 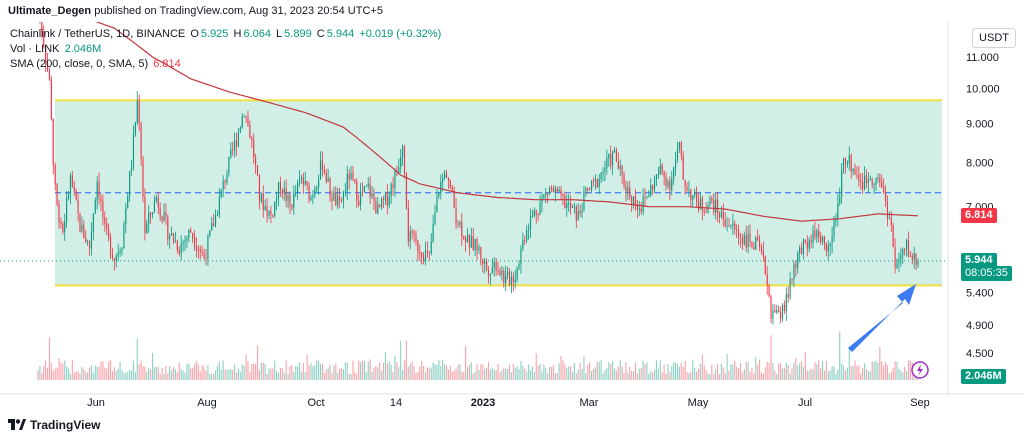 What do you see at coordinates (98, 34) in the screenshot?
I see `legend-symbol: Chainlink / TetherUS, 1D, BINANCE` at bounding box center [98, 34].